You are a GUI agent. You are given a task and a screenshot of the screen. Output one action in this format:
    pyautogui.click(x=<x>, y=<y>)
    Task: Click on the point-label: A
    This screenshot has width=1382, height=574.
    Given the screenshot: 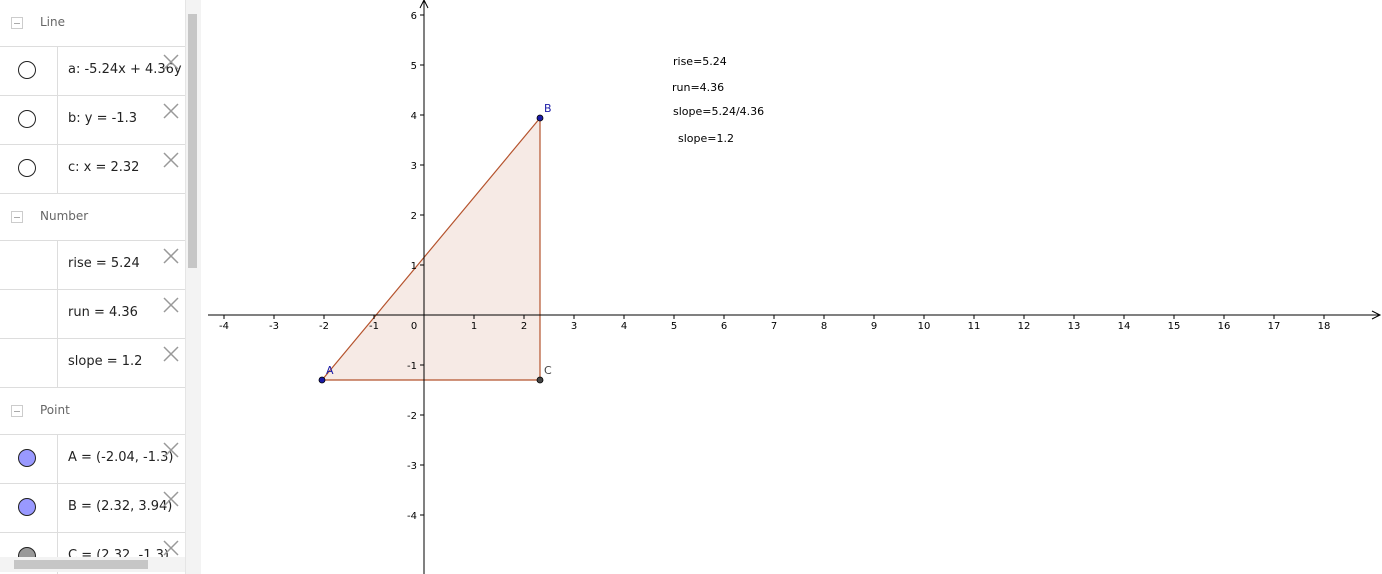 What is the action you would take?
    pyautogui.click(x=330, y=370)
    